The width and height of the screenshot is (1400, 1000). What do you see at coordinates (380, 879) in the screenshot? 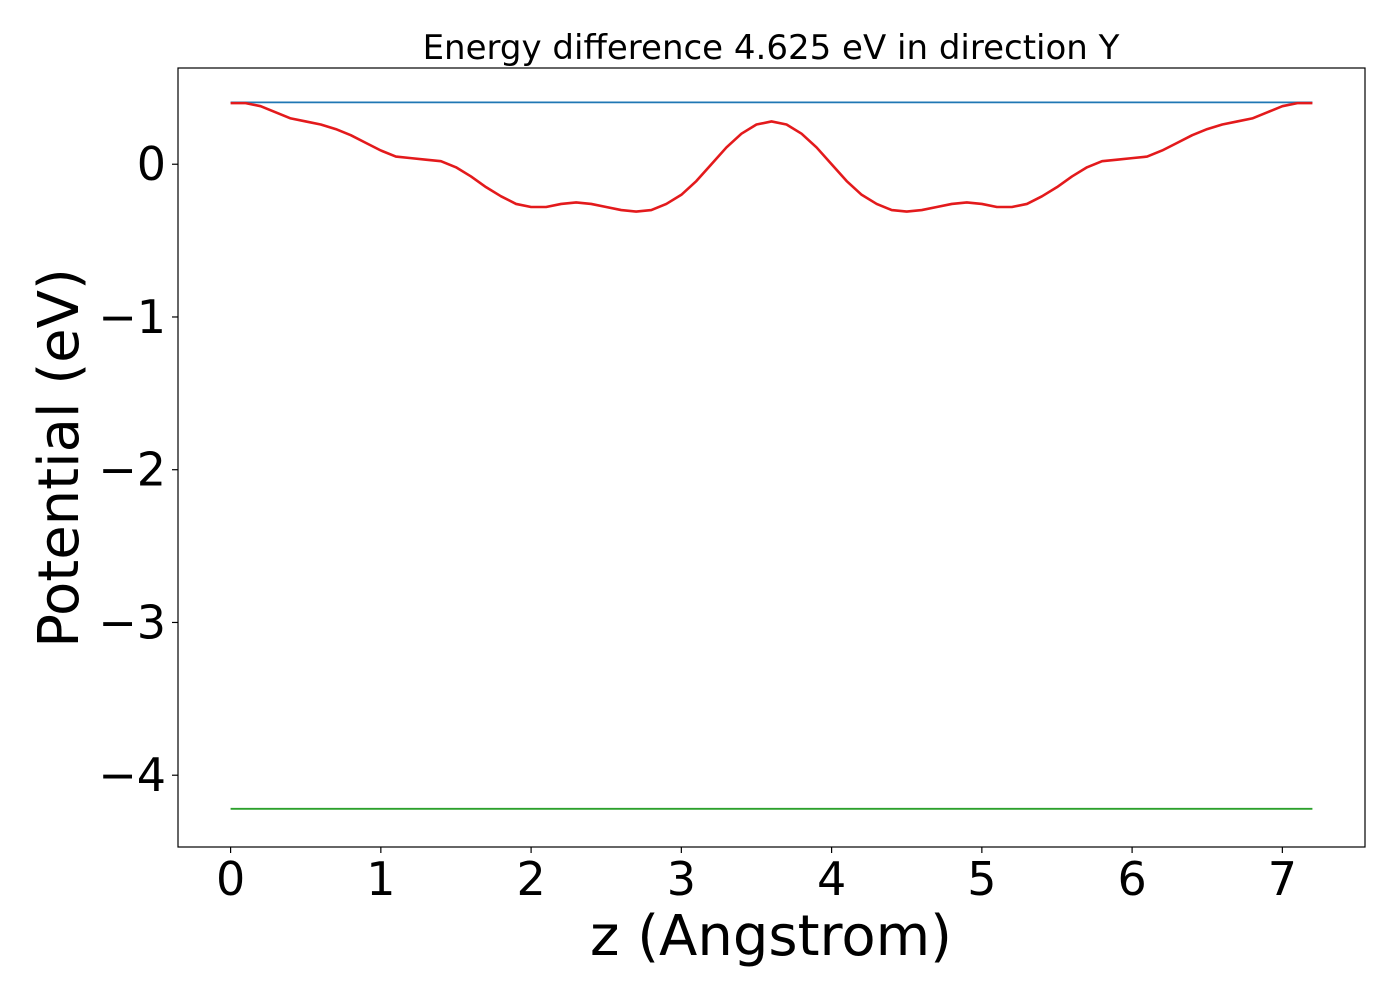
I see `x-tick-label: 1` at bounding box center [380, 879].